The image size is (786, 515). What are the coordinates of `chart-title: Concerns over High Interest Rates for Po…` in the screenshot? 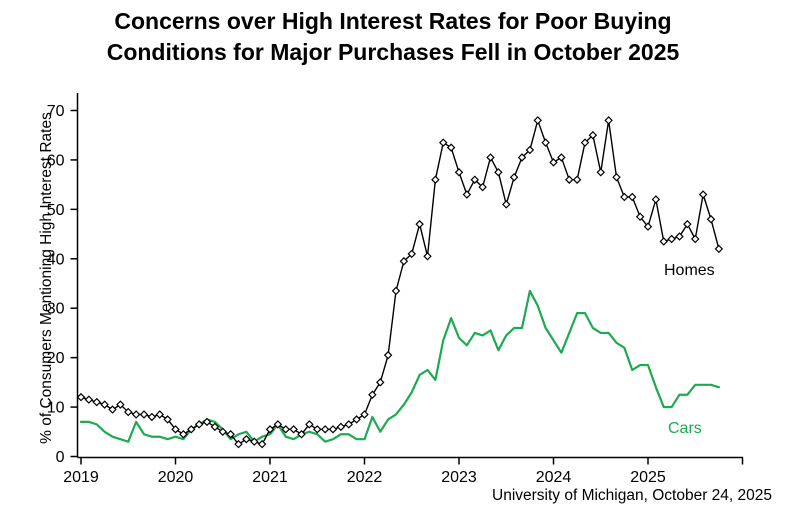 It's located at (393, 37).